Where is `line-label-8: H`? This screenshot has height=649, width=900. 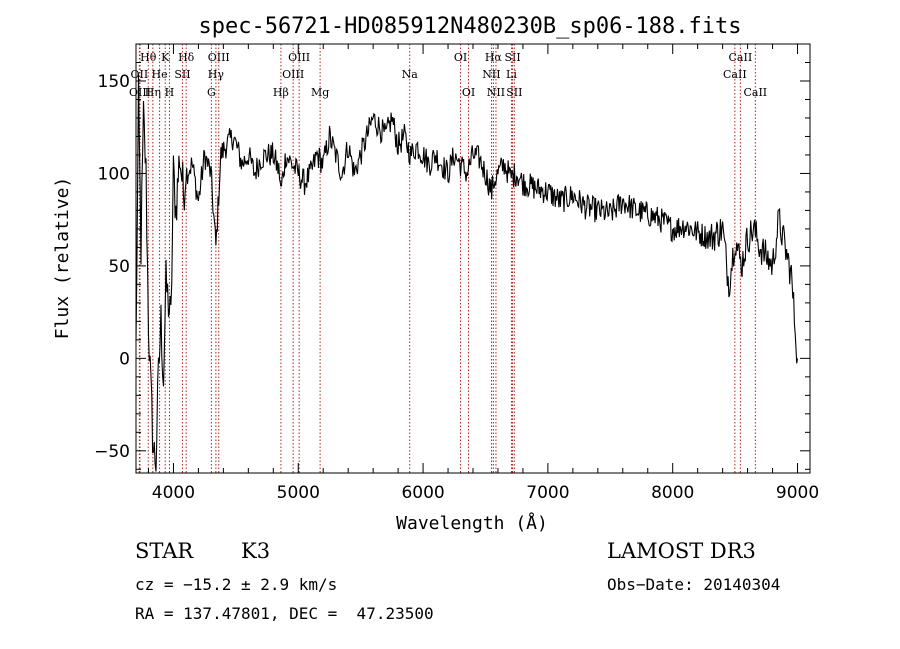
line-label-8: H is located at coordinates (170, 92).